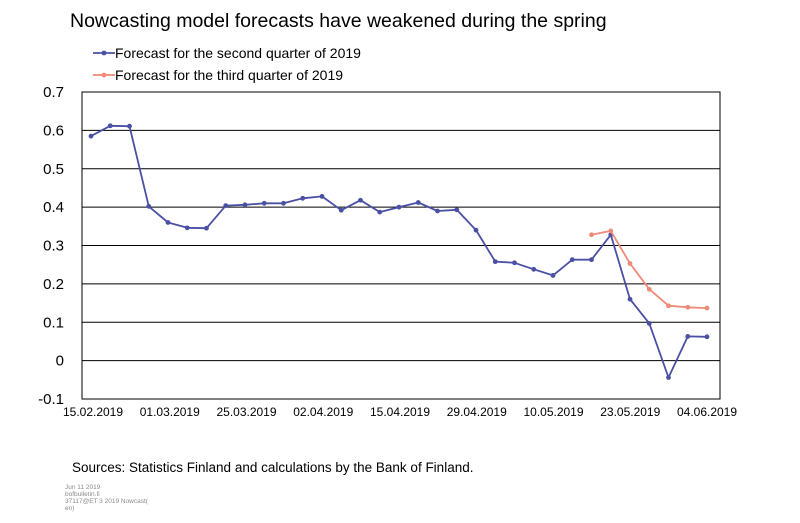 Image resolution: width=800 pixels, height=523 pixels. Describe the element at coordinates (229, 75) in the screenshot. I see `legend-label-q3: Forecast for the third quarter of 2019` at that location.